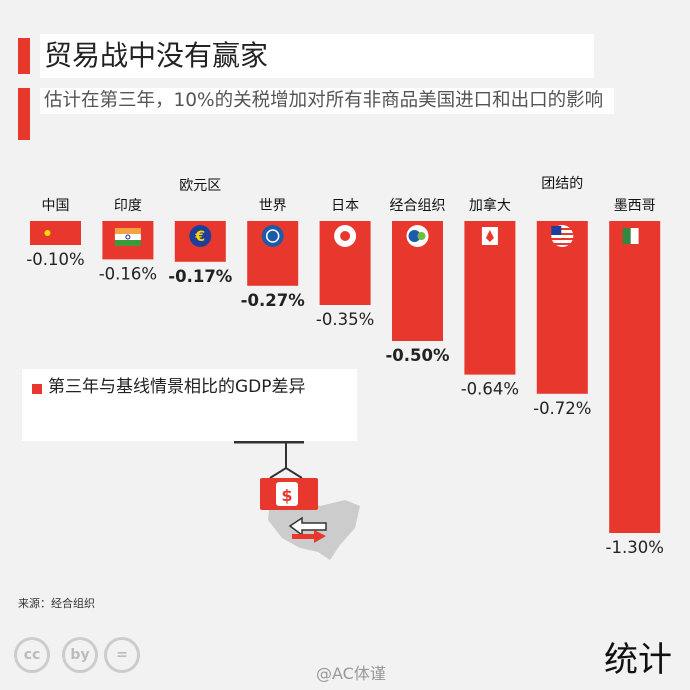  Describe the element at coordinates (24, 114) in the screenshot. I see `subtitle-accent-bar` at that location.